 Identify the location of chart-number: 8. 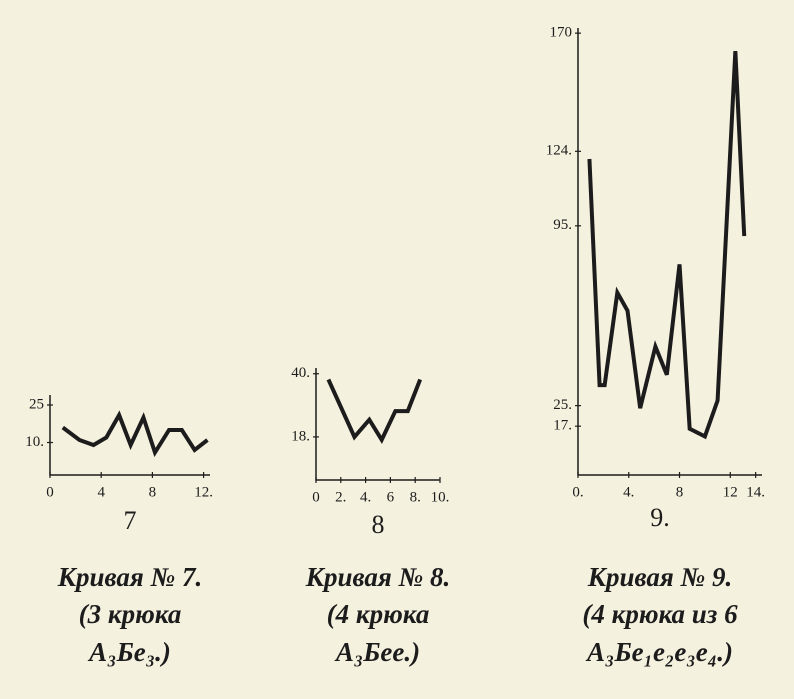
(378, 524).